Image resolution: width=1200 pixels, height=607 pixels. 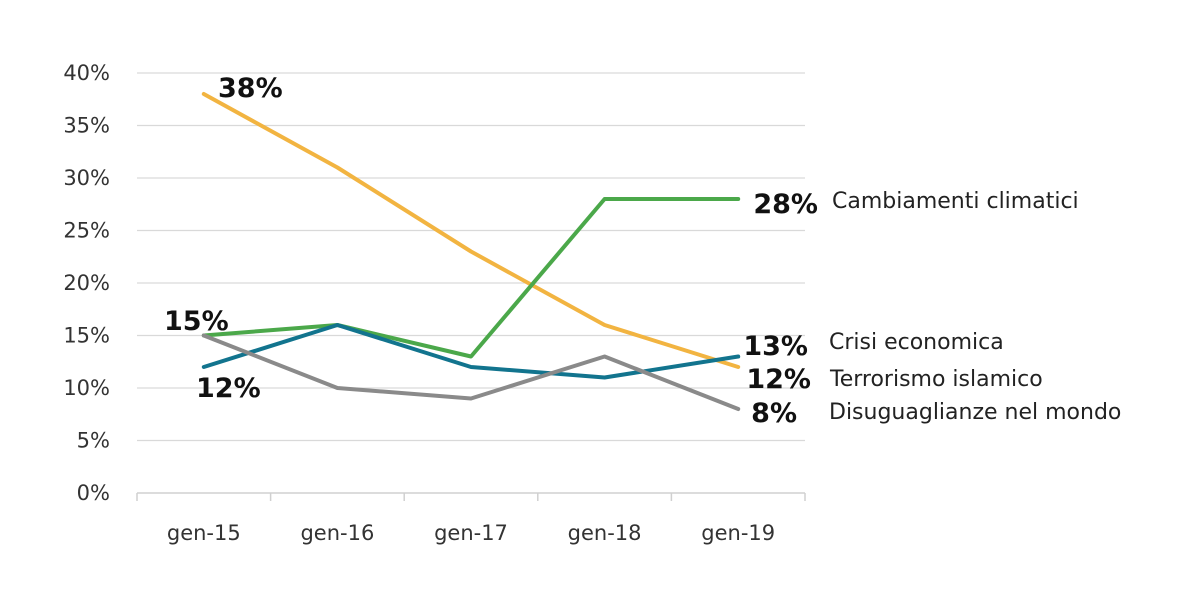 I want to click on x-tick-label: gen-16, so click(x=337, y=533).